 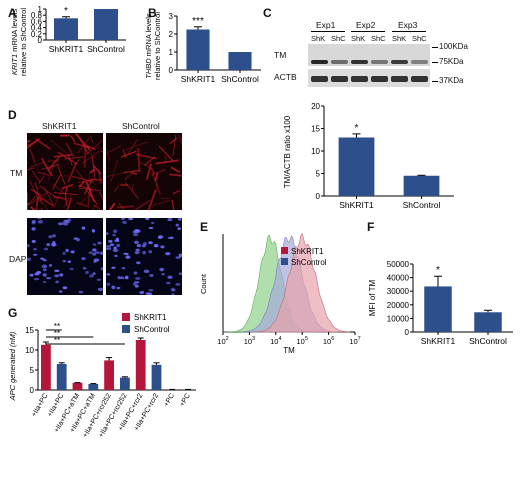 I want to click on micro-tm-shcontrol-image, so click(x=144, y=171).